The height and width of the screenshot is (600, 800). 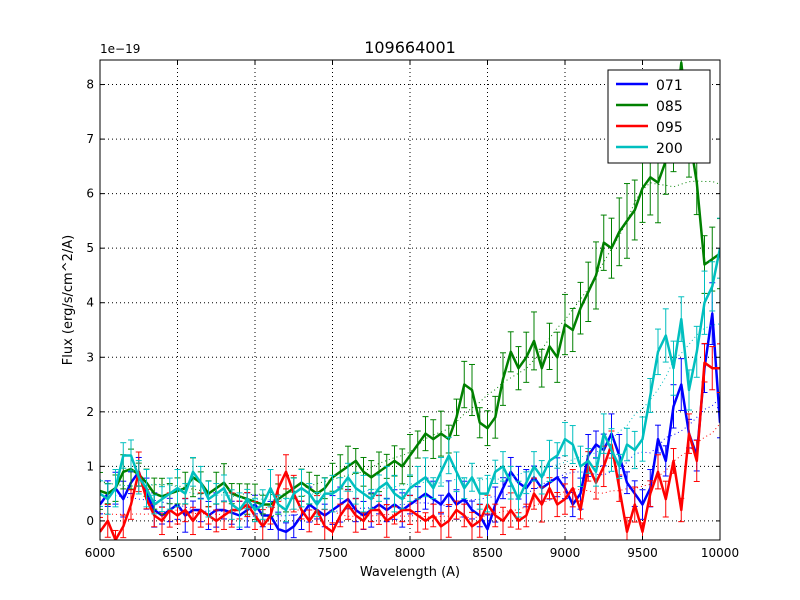 What do you see at coordinates (90, 248) in the screenshot?
I see `y-tick-label: 5` at bounding box center [90, 248].